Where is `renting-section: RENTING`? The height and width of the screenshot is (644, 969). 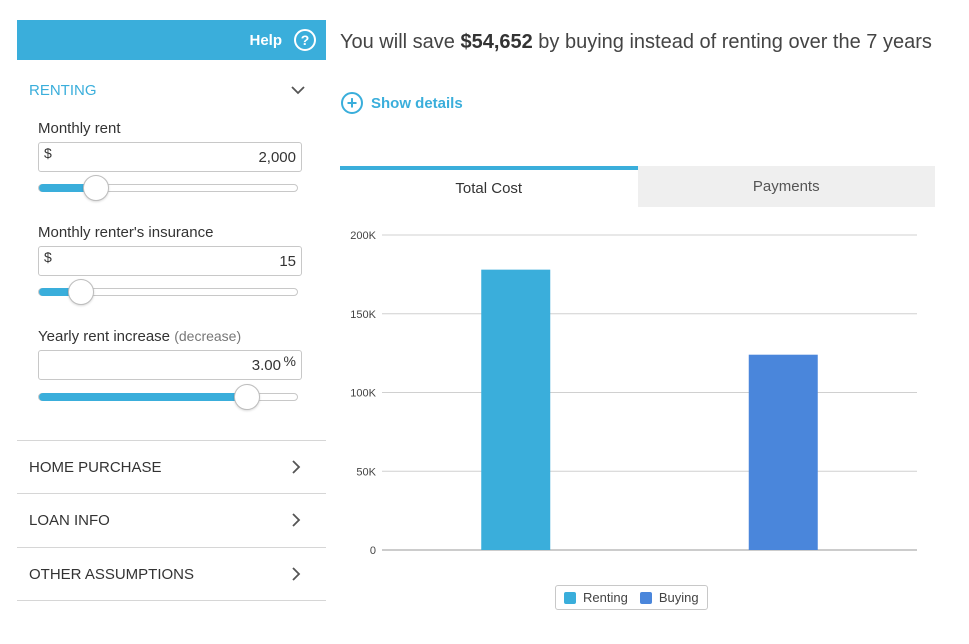
renting-section: RENTING is located at coordinates (171, 90).